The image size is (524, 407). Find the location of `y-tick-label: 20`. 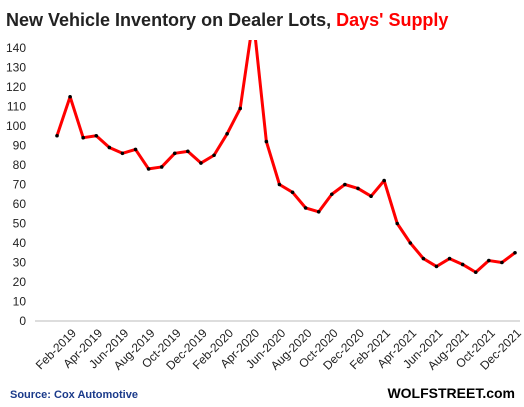

y-tick-label: 20 is located at coordinates (20, 282).